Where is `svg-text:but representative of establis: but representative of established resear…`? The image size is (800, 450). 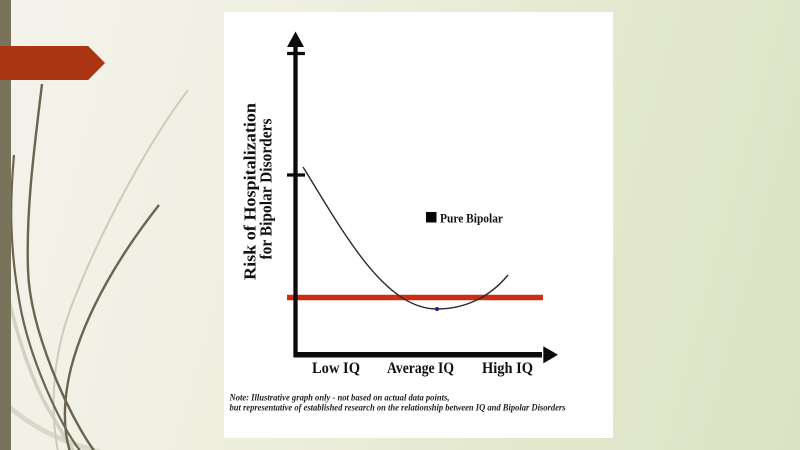 svg-text:but representative of establis: but representative of established resear… is located at coordinates (398, 408).